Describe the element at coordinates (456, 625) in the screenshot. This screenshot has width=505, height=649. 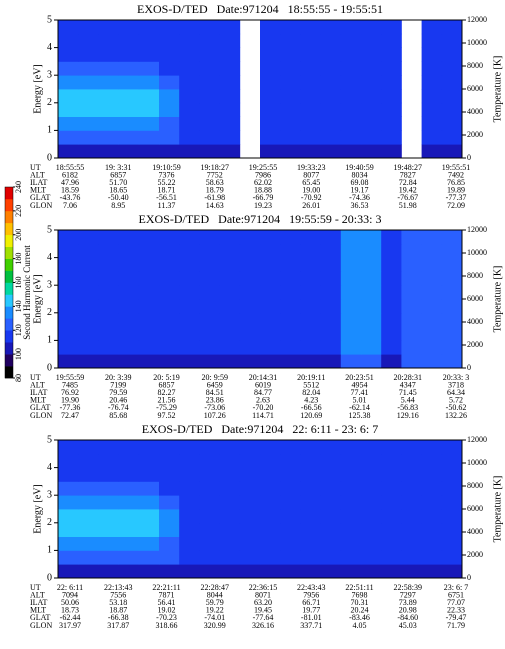
I see `table-cell: 71.79` at that location.